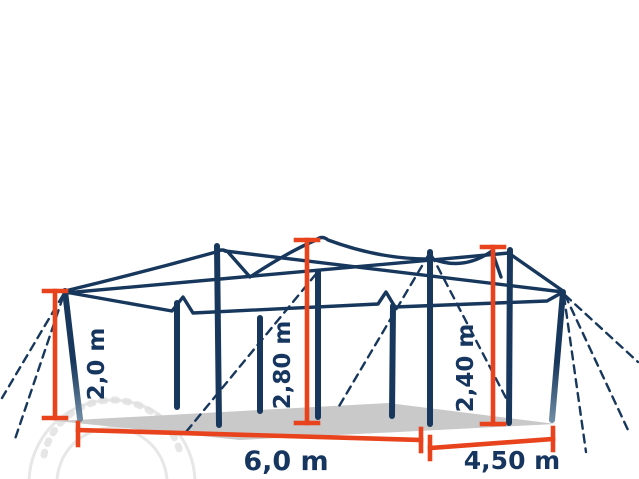 This screenshot has width=639, height=479. Describe the element at coordinates (55, 354) in the screenshot. I see `dimension-line-height-left` at that location.